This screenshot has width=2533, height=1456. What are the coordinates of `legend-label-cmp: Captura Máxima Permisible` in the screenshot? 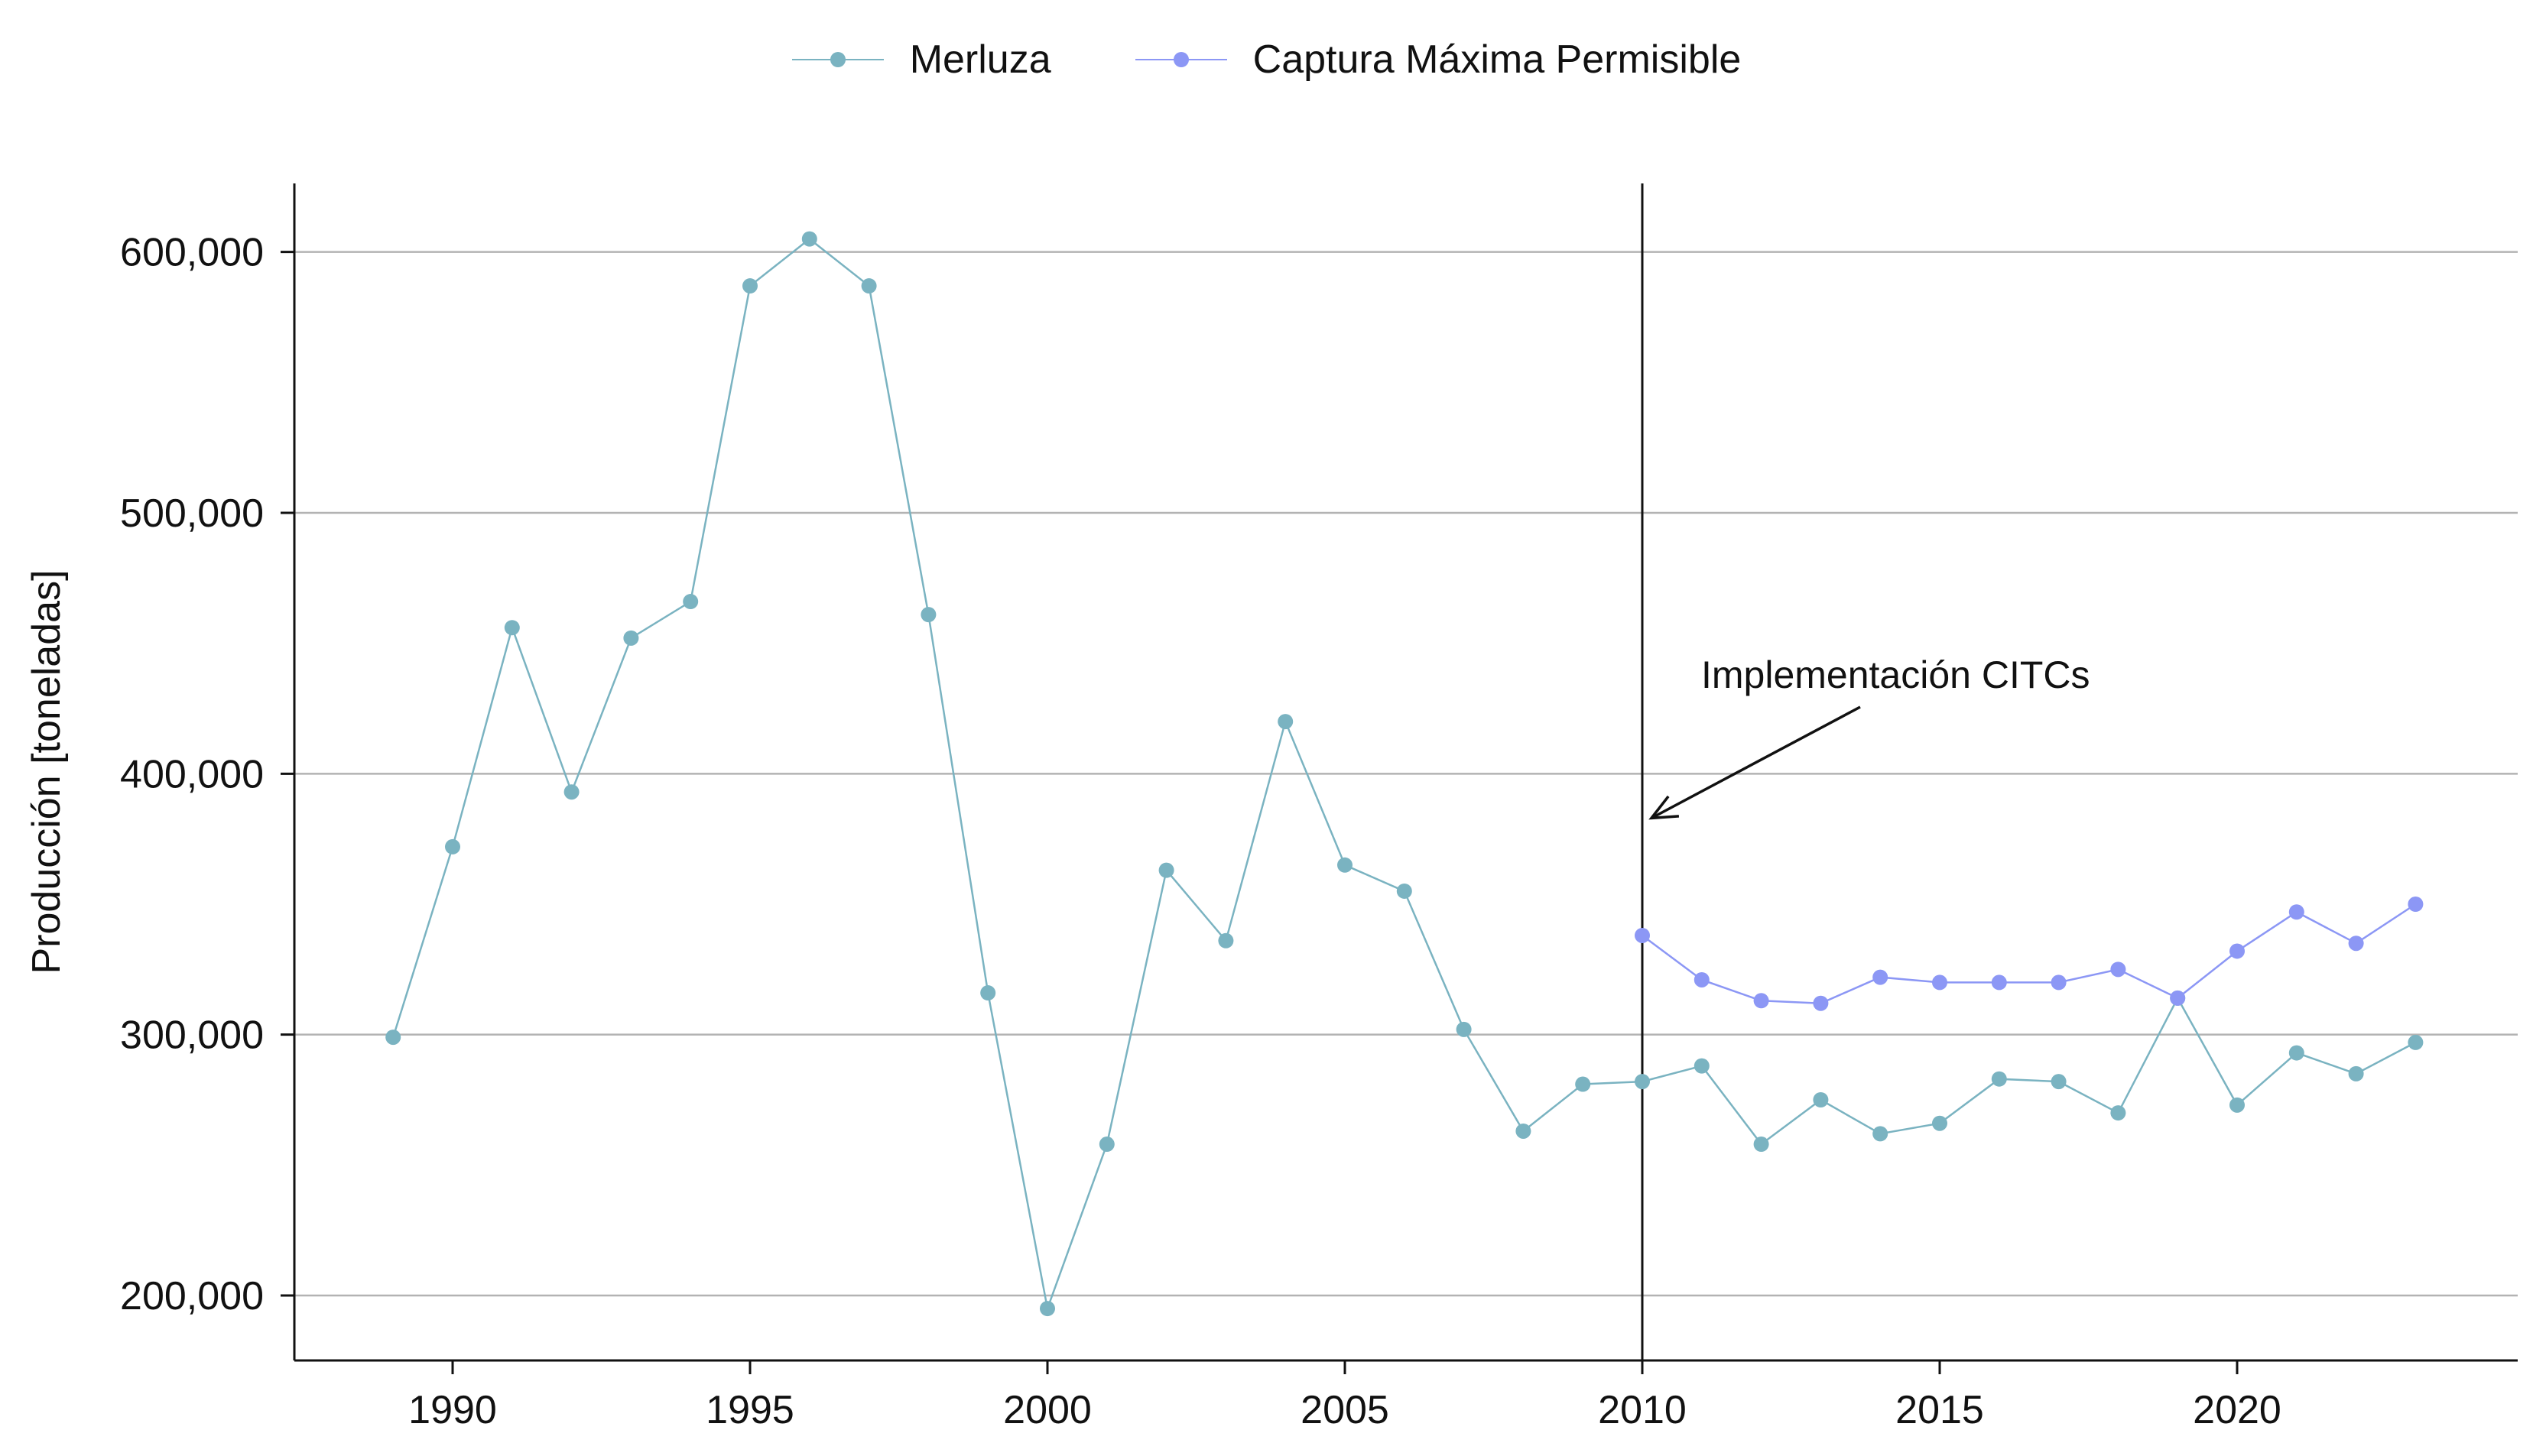 It's located at (1497, 59).